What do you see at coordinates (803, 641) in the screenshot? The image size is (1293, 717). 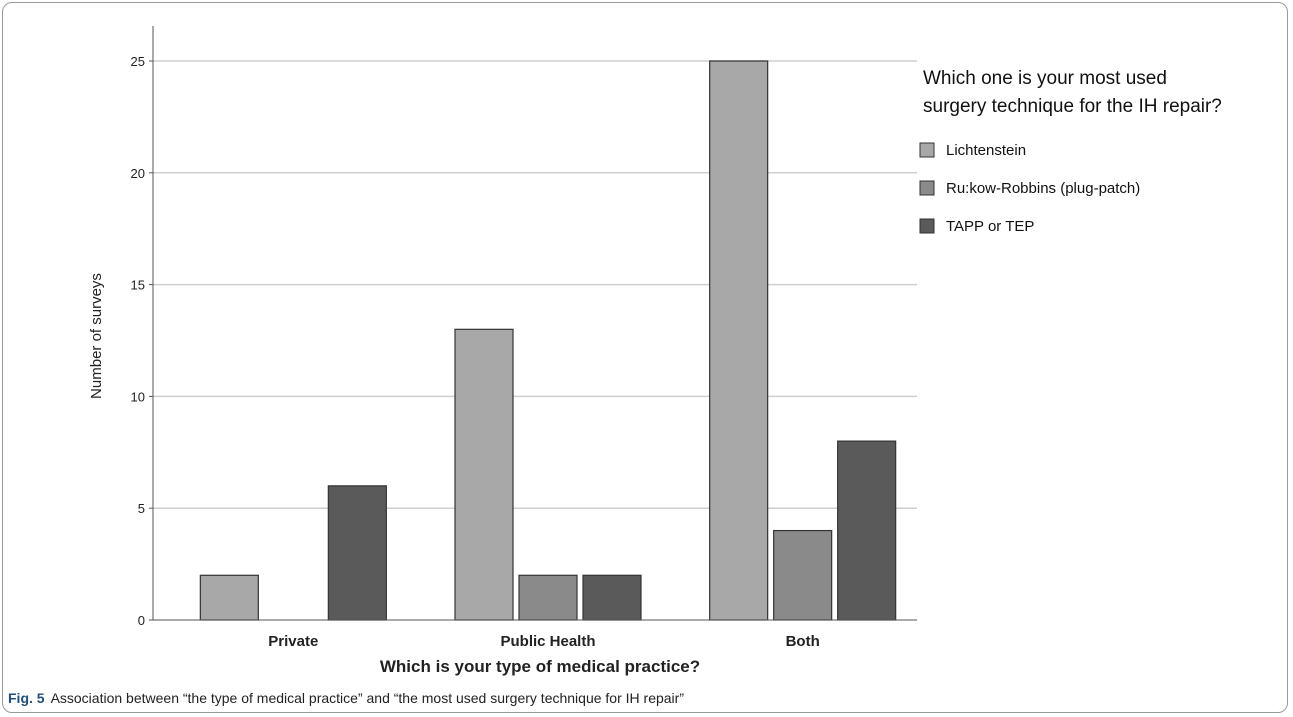 I see `x-tick-label: Both` at bounding box center [803, 641].